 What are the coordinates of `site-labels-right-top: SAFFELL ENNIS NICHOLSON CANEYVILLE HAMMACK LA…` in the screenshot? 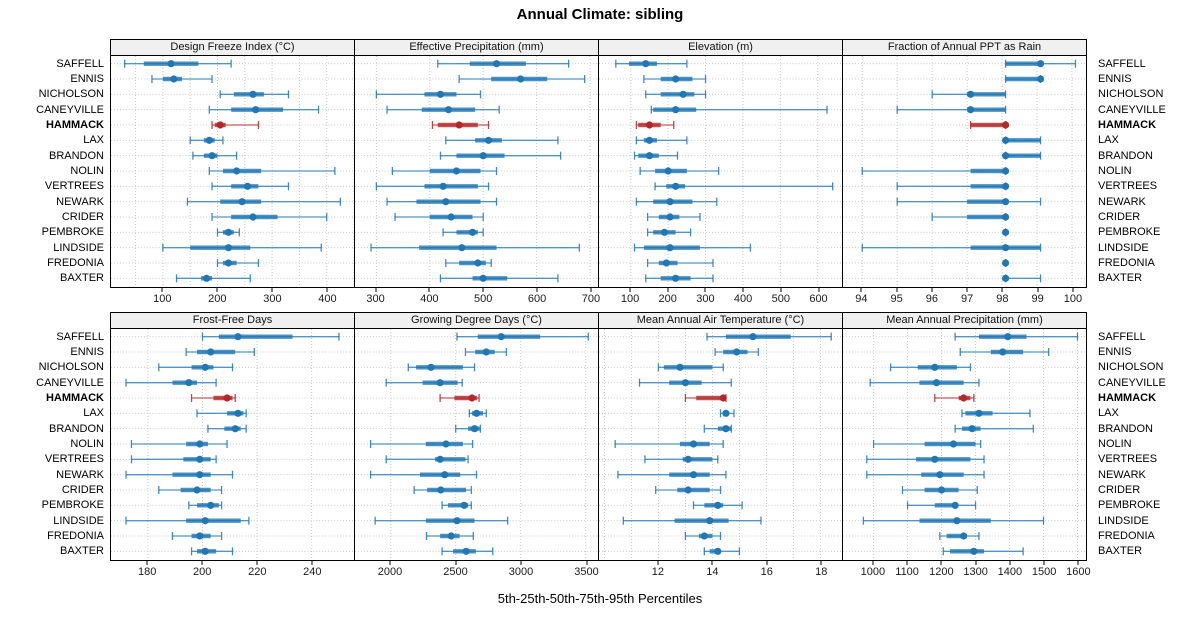 It's located at (1145, 174).